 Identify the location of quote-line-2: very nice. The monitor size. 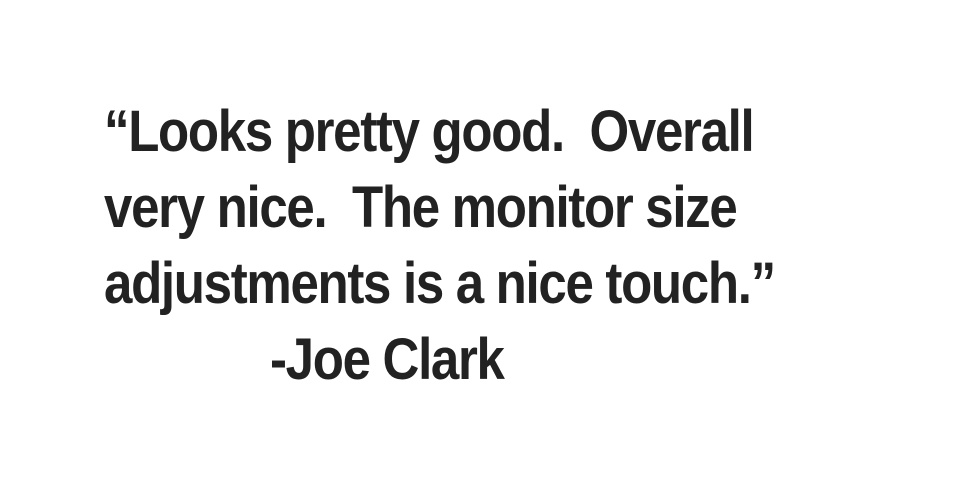
(421, 207).